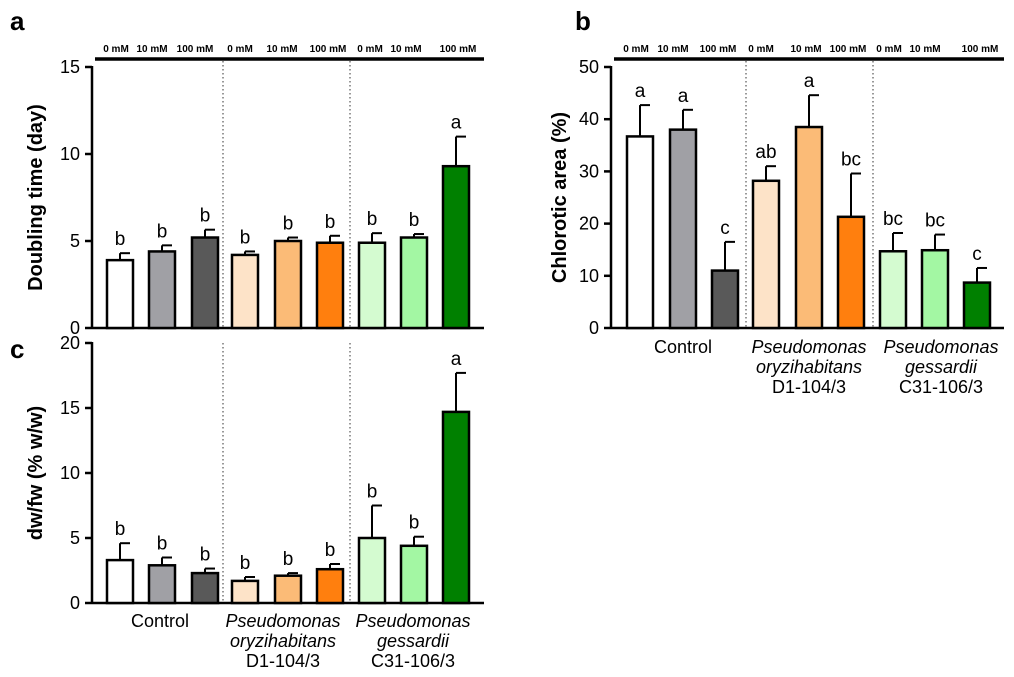 This screenshot has width=1014, height=677. Describe the element at coordinates (589, 119) in the screenshot. I see `y-tick-label: 40` at that location.